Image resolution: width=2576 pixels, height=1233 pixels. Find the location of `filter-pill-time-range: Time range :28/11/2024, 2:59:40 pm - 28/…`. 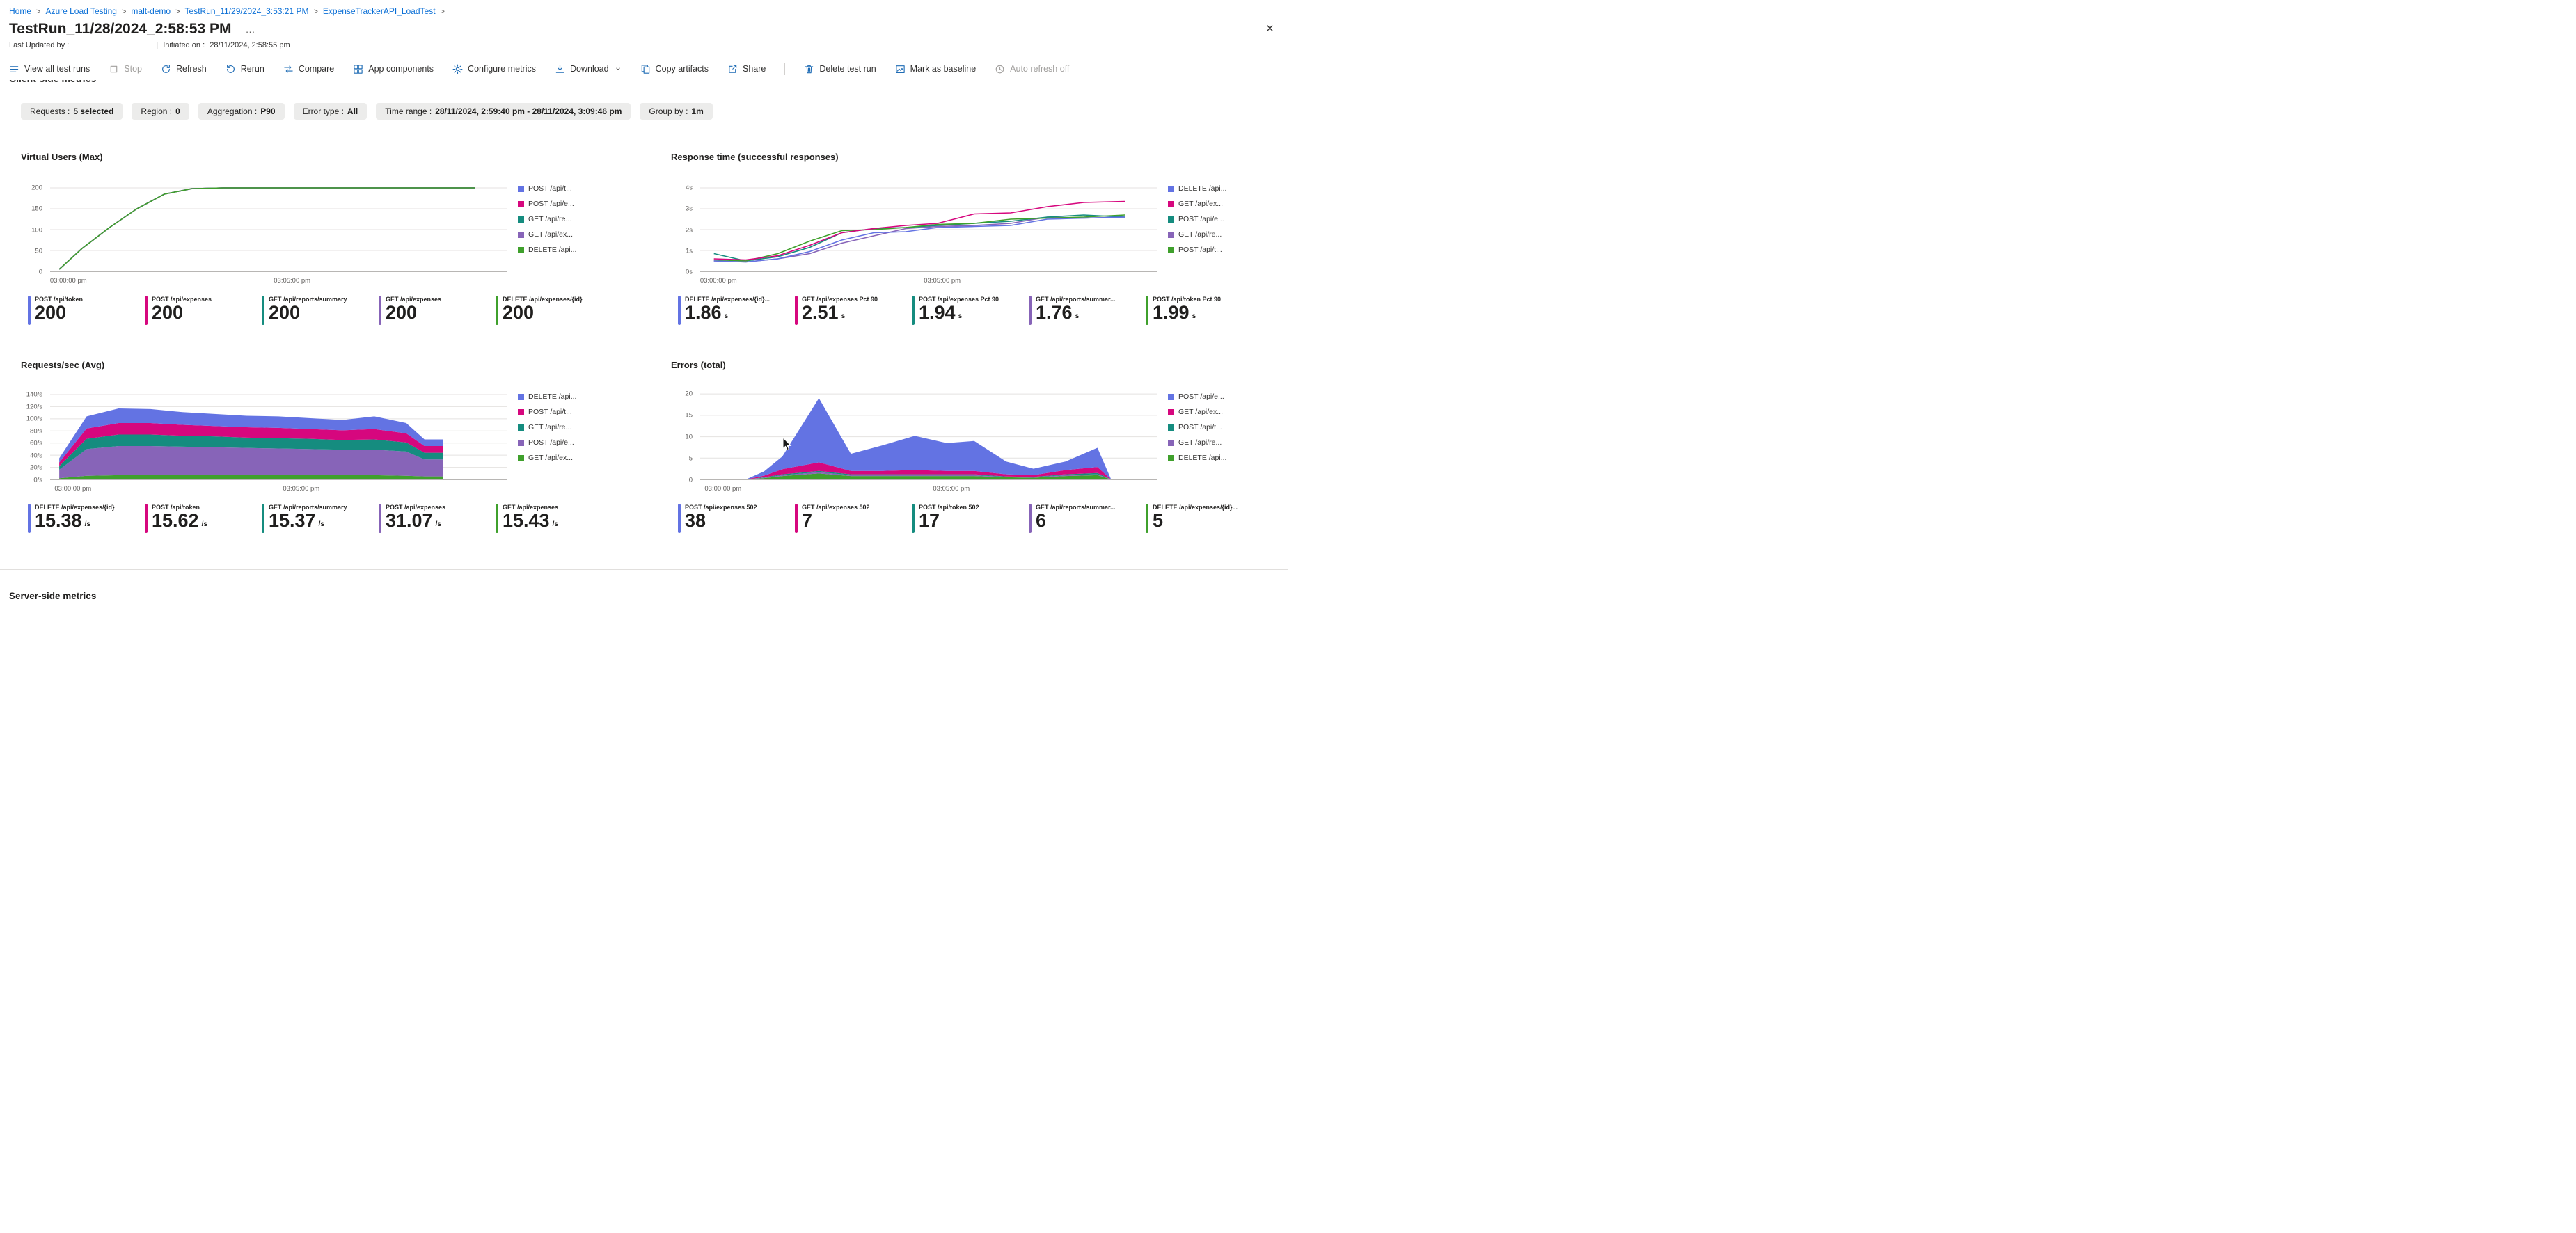

filter-pill-time-range: Time range :28/11/2024, 2:59:40 pm - 28/… is located at coordinates (503, 112).